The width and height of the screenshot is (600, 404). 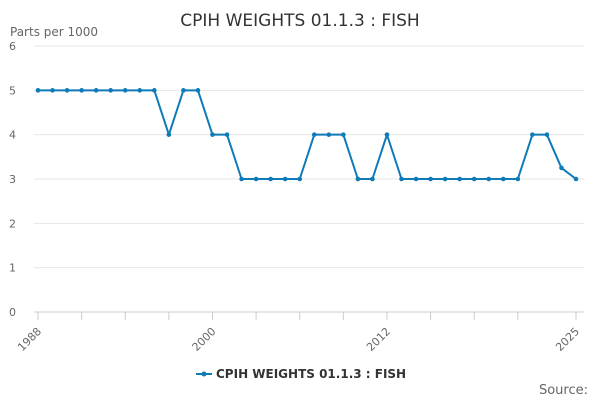 I want to click on x-tick-label-2025: 2025, so click(x=567, y=339).